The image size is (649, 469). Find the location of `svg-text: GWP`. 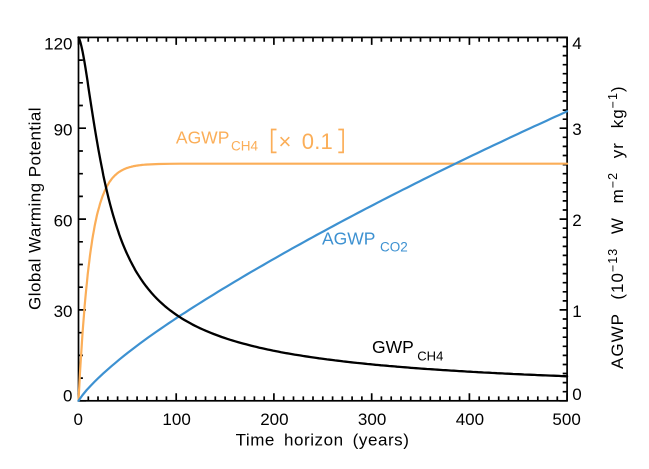

svg-text: GWP is located at coordinates (393, 347).